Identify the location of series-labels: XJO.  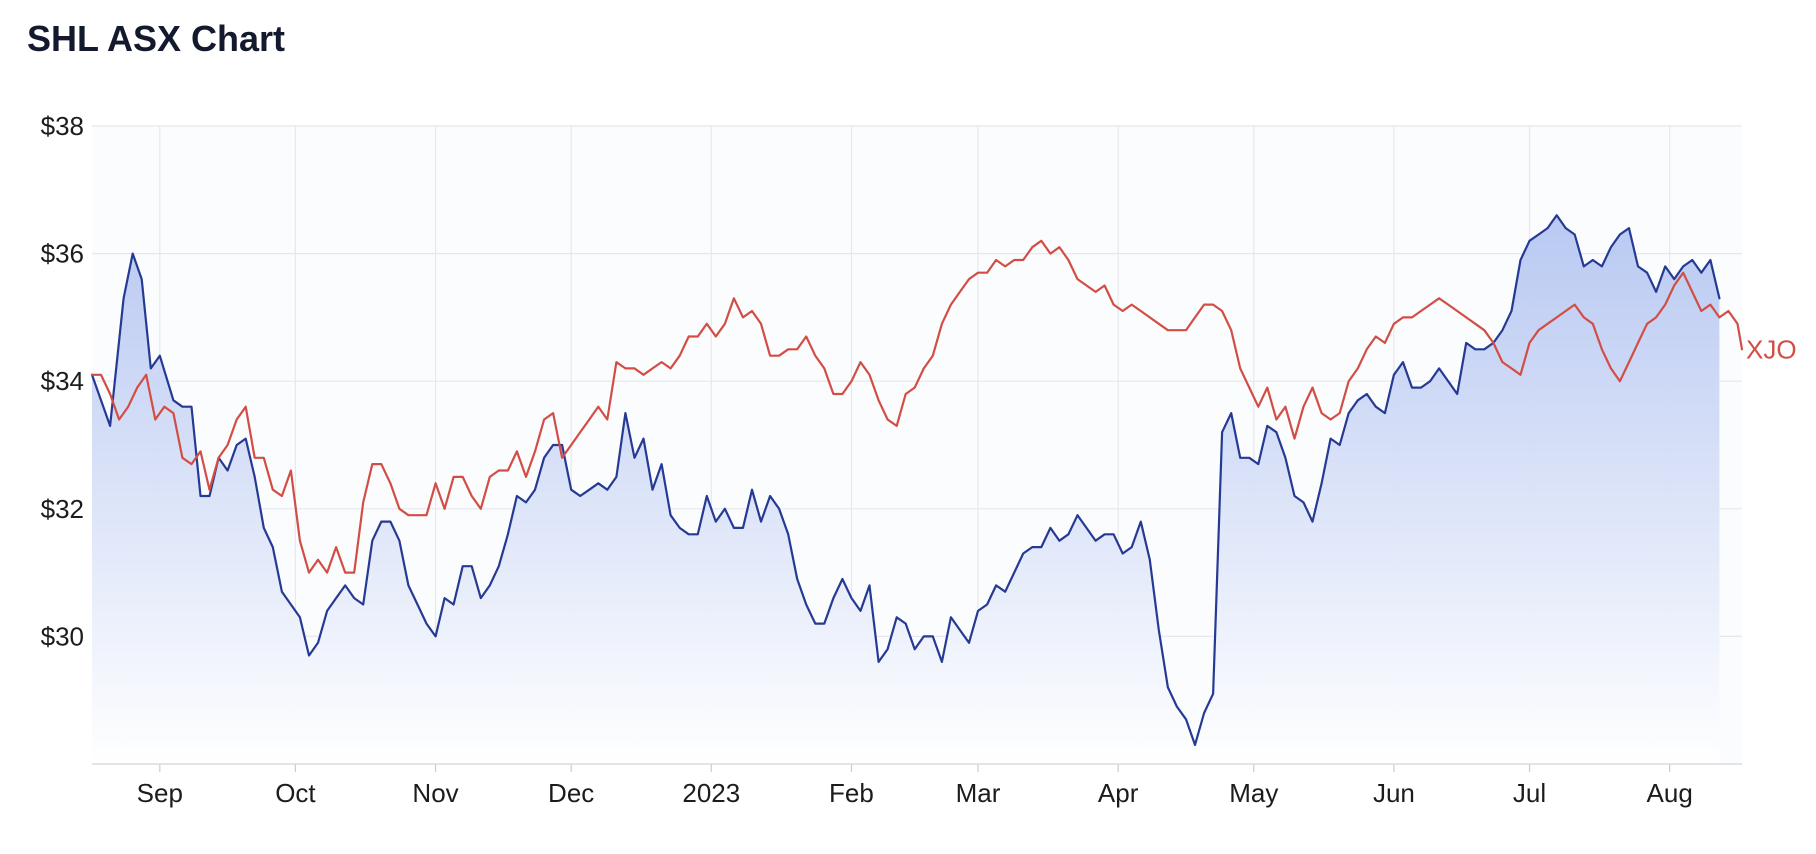
(1771, 349).